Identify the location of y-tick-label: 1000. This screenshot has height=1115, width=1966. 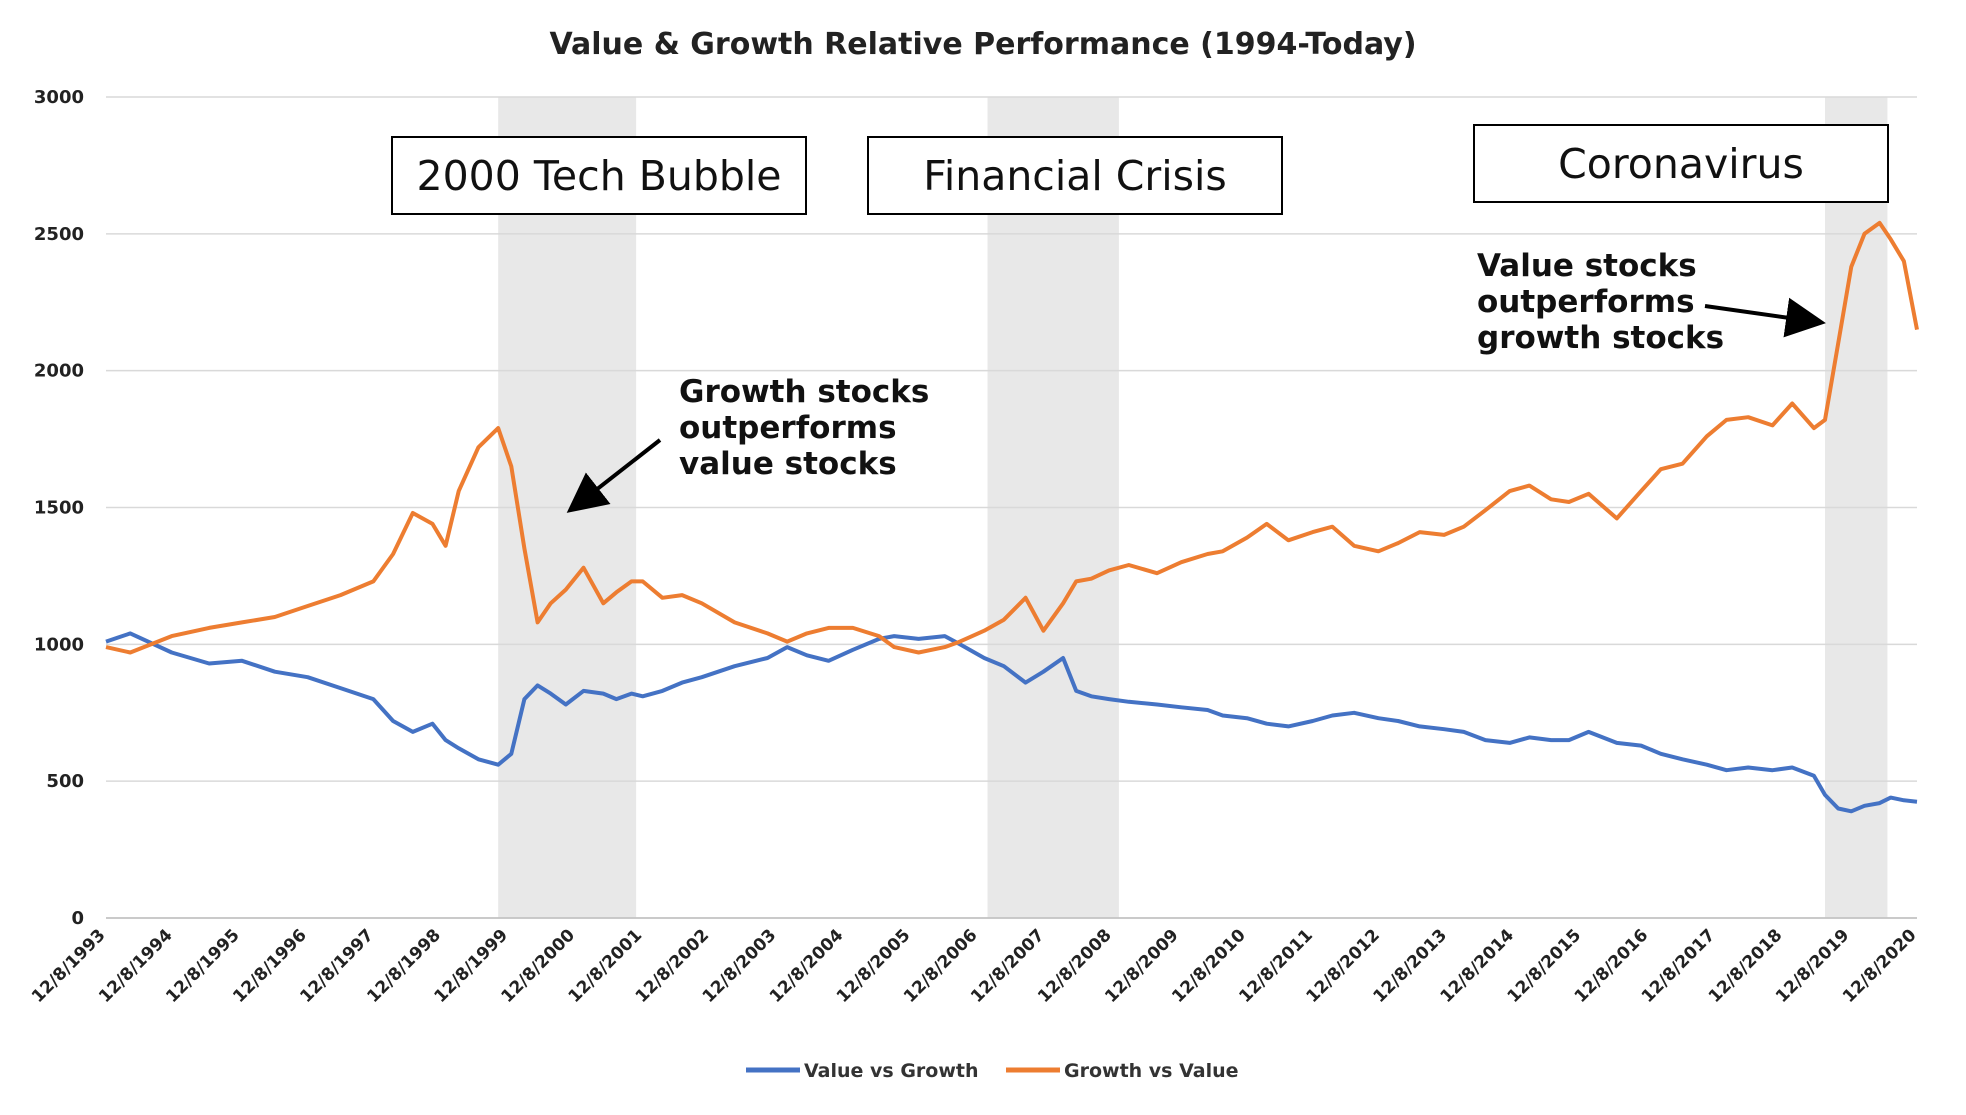
(59, 644).